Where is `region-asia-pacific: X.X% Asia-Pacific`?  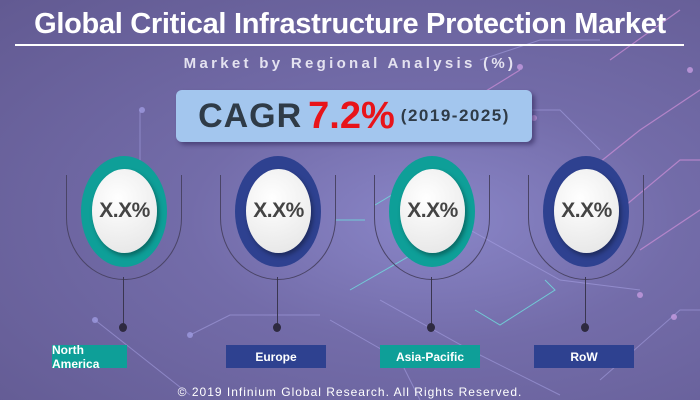 region-asia-pacific: X.X% Asia-Pacific is located at coordinates (441, 262).